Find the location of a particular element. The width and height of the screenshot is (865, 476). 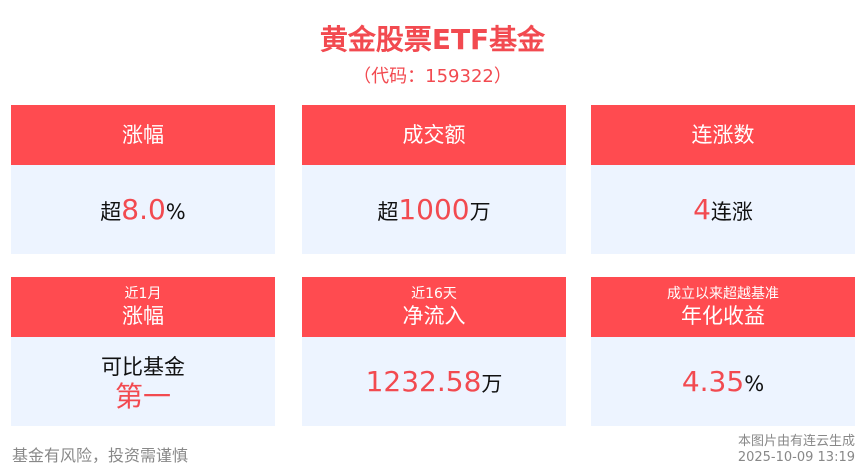

card-sublabel: 近1月 is located at coordinates (143, 293).